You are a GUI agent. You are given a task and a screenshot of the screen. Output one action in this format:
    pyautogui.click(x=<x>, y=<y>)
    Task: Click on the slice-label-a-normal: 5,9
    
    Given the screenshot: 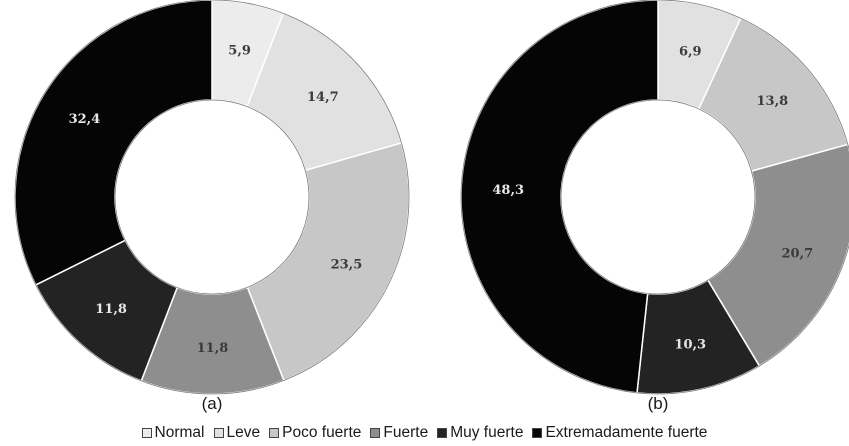 What is the action you would take?
    pyautogui.click(x=239, y=51)
    